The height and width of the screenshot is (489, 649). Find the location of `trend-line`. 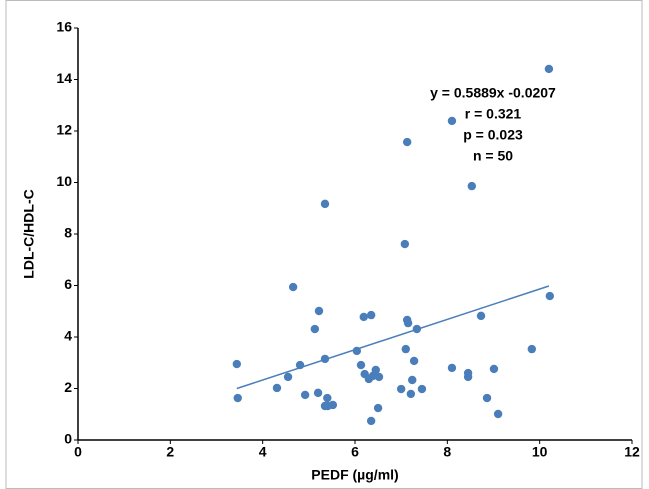

trend-line is located at coordinates (393, 337).